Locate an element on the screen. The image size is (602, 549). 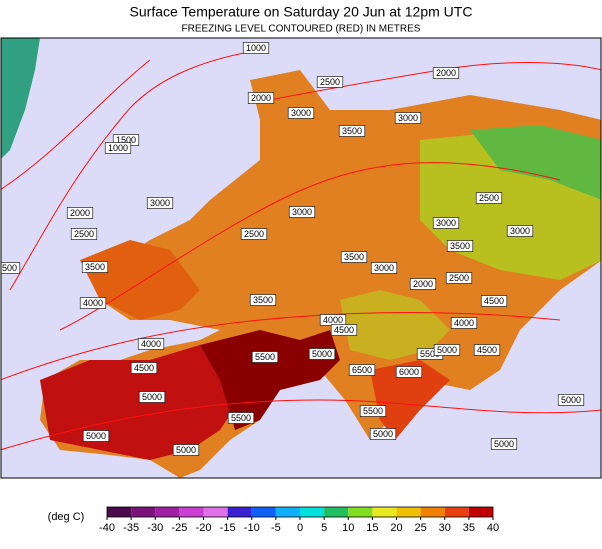
colorbar: -40 -35 -30 -25 -20 -15 -10 -5 0 5 10 15 20 25 30 35 40 is located at coordinates (299, 520).